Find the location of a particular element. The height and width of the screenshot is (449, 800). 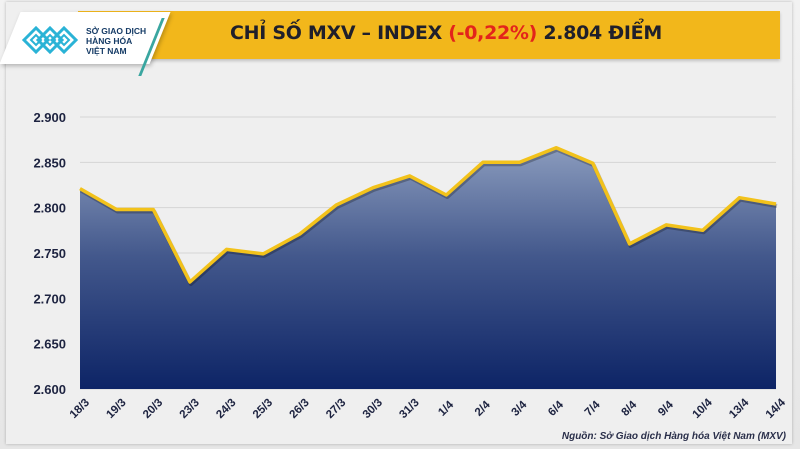

y-tick-label: 2.750 is located at coordinates (49, 253).